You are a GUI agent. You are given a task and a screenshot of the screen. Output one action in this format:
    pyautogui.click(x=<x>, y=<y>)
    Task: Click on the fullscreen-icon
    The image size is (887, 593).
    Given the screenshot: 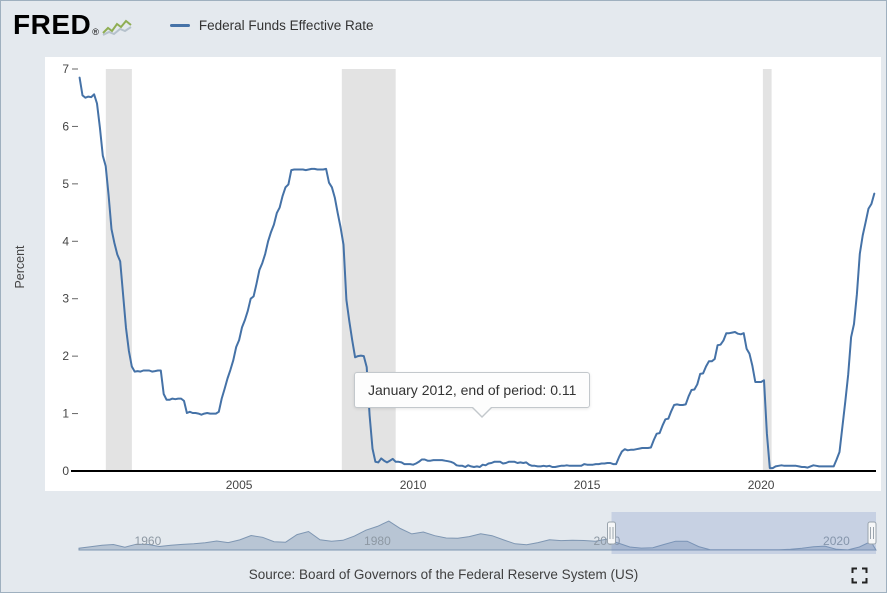 What is the action you would take?
    pyautogui.click(x=859, y=575)
    